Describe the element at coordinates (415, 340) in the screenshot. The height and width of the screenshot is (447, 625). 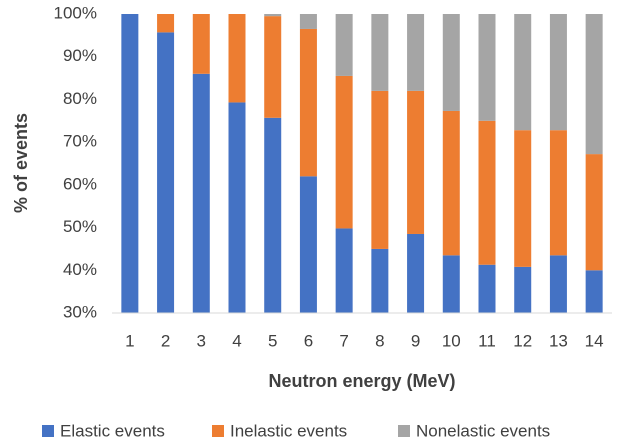
I see `x-tick-label: 9` at that location.